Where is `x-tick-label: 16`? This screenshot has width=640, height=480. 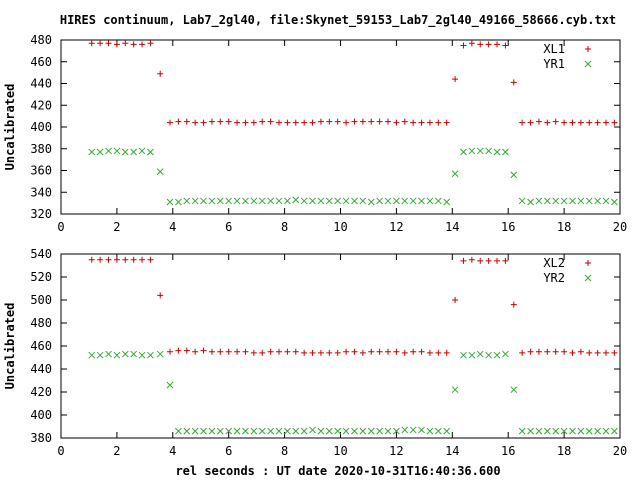 x-tick-label: 16 is located at coordinates (508, 227).